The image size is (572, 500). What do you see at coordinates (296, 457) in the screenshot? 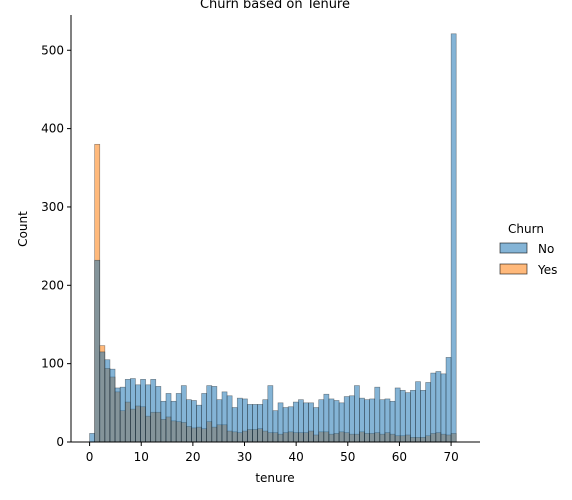
I see `x-tick-label: 40` at bounding box center [296, 457].